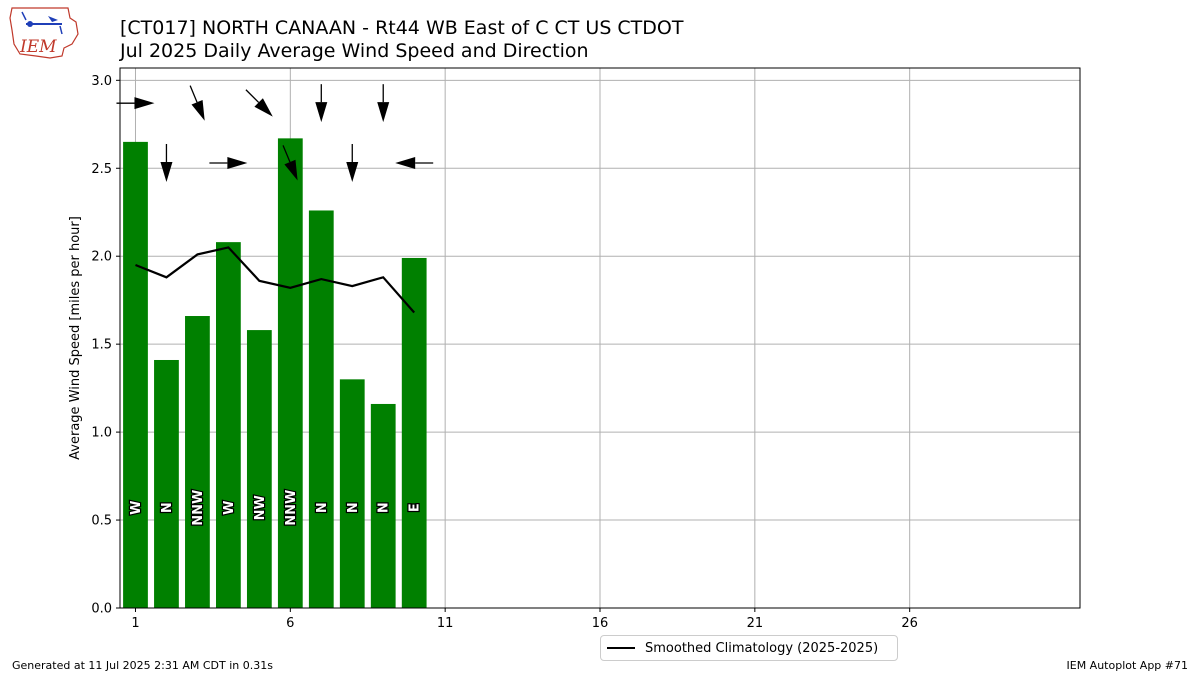  Describe the element at coordinates (135, 623) in the screenshot. I see `x-tick-label: 1` at that location.